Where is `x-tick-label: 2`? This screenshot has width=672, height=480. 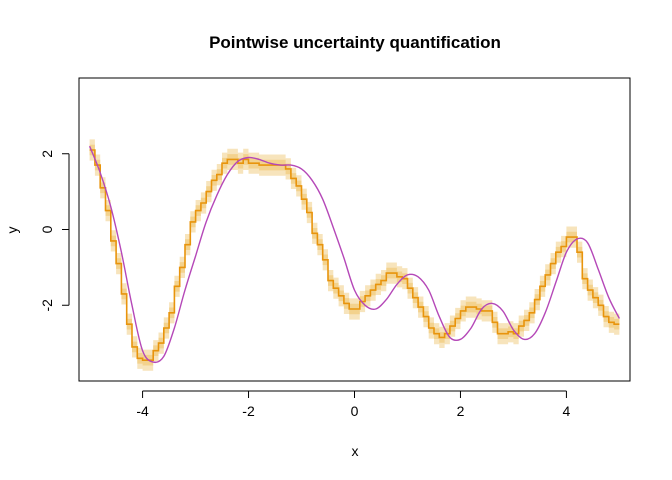
x-tick-label: 2 is located at coordinates (461, 411).